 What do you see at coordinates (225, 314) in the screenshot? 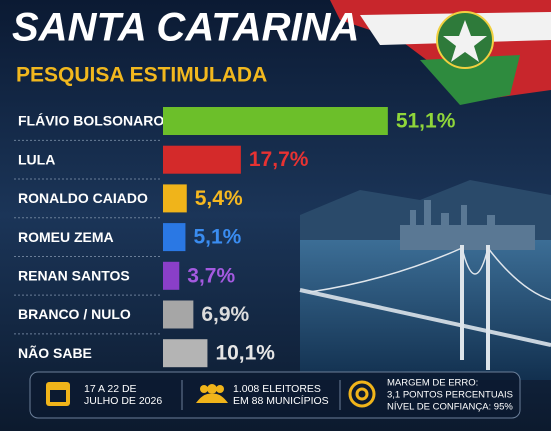
I see `value-label: 6,9%` at bounding box center [225, 314].